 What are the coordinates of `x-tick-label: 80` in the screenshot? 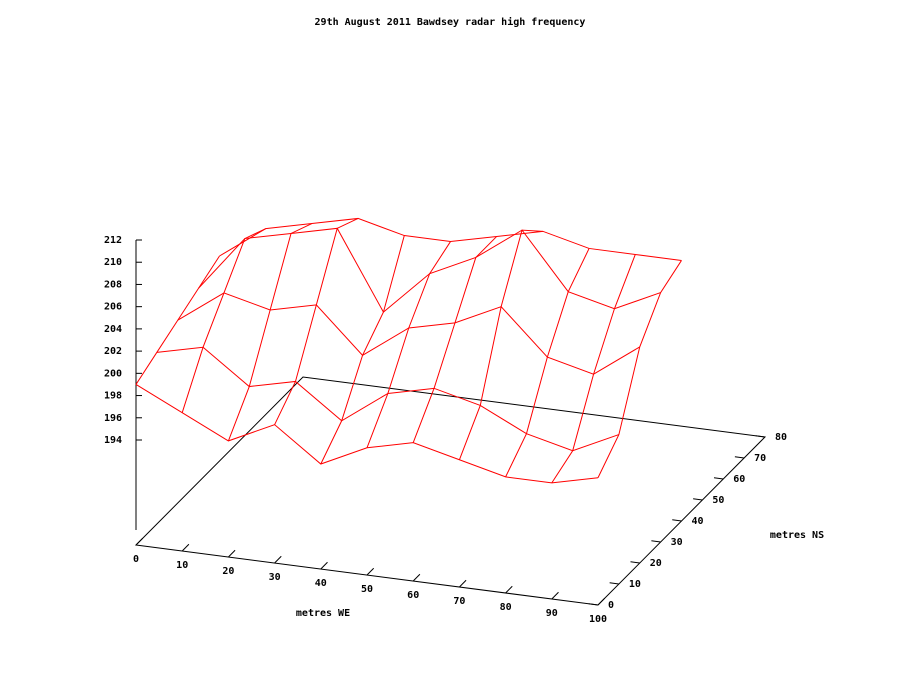 It's located at (506, 607).